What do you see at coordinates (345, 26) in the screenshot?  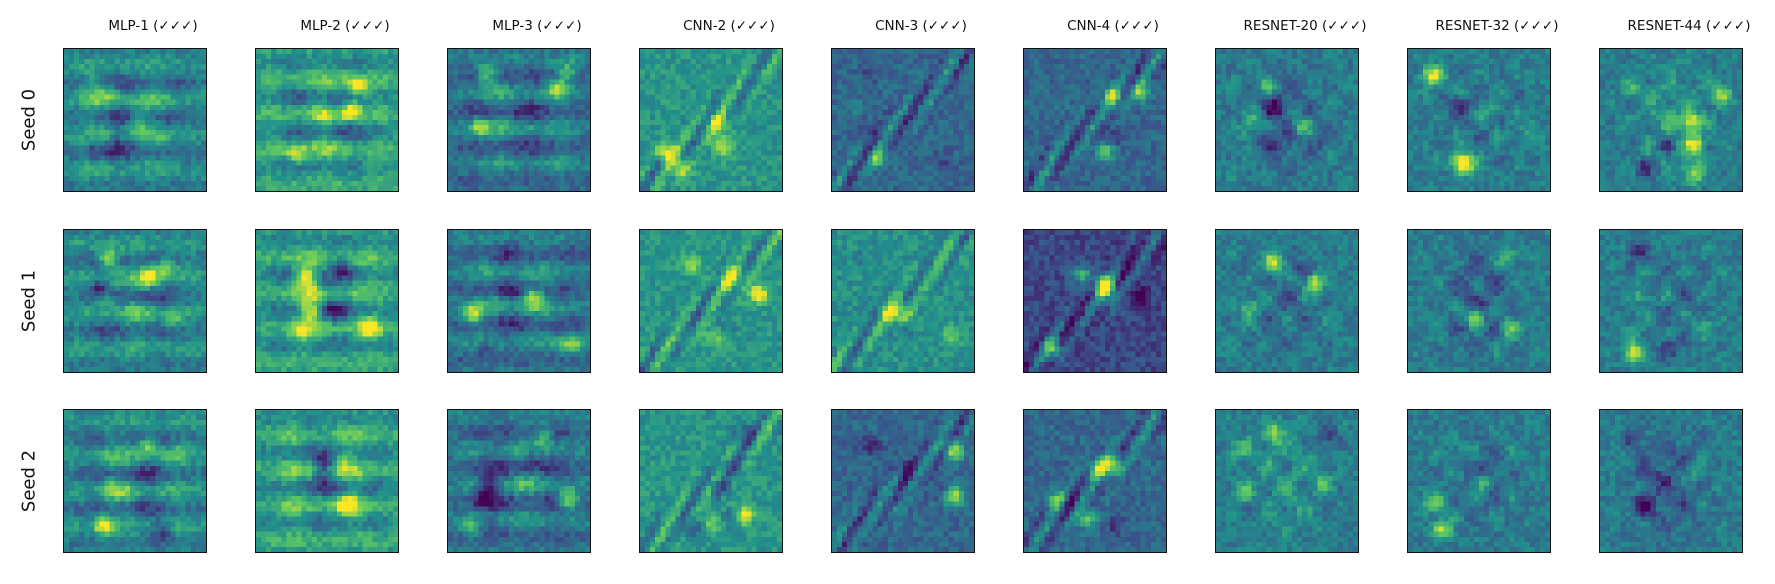 I see `column-title-mlp-2: MLP-2 (✓✓✓)` at bounding box center [345, 26].